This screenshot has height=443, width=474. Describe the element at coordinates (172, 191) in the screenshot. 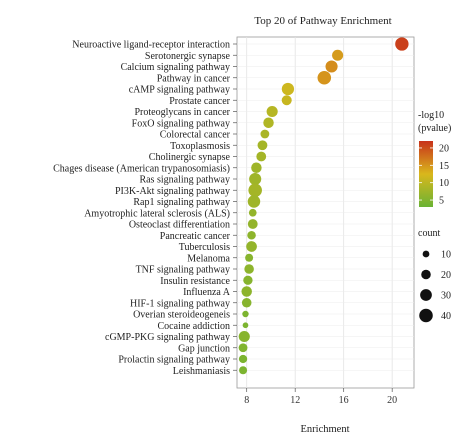

I see `y-tick-label: PI3K-Akt signaling pathway` at that location.